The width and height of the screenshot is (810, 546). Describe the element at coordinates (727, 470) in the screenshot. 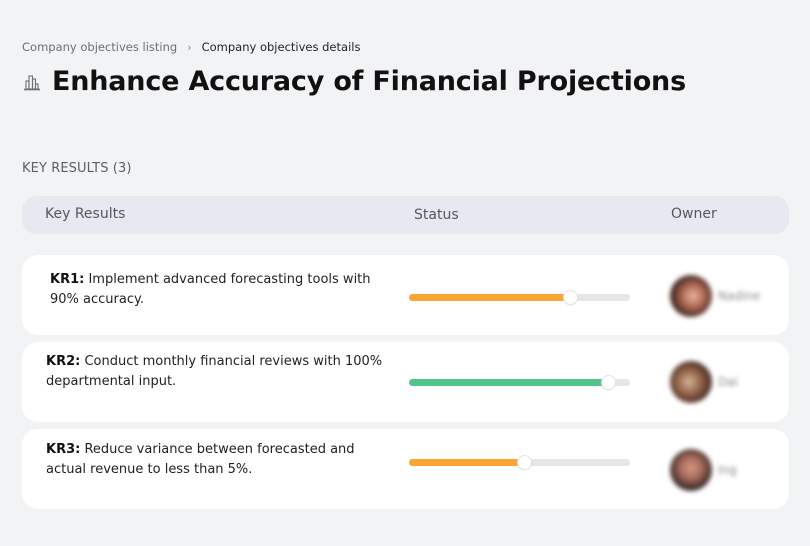

I see `owner-name: Ing` at that location.